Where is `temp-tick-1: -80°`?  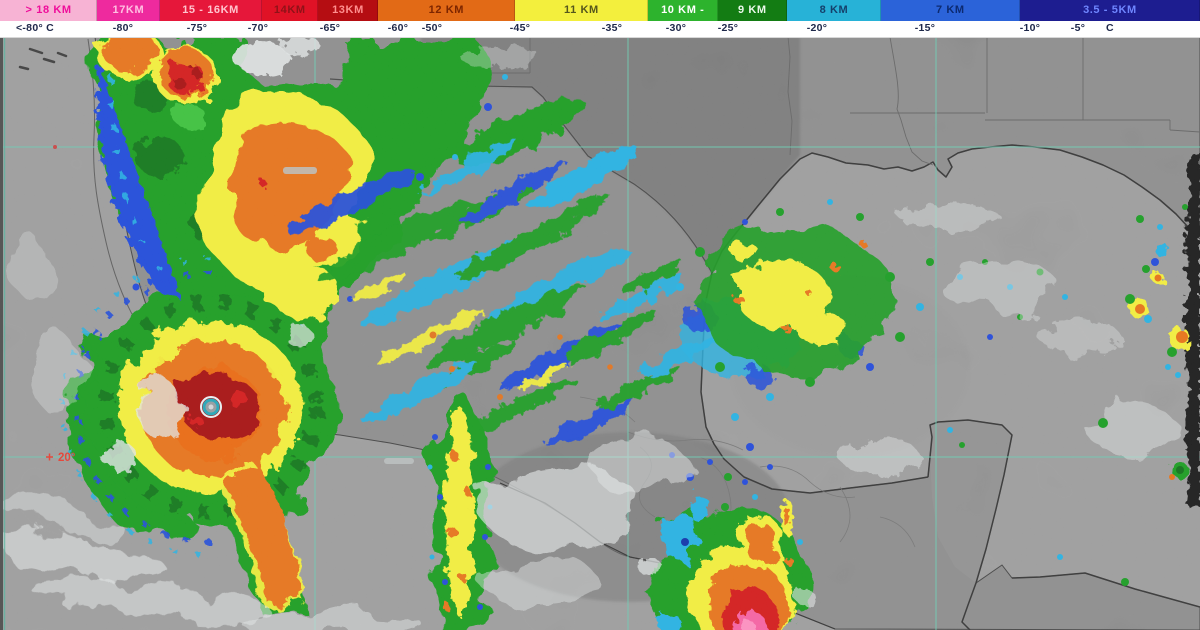
temp-tick-1: -80° is located at coordinates (123, 28).